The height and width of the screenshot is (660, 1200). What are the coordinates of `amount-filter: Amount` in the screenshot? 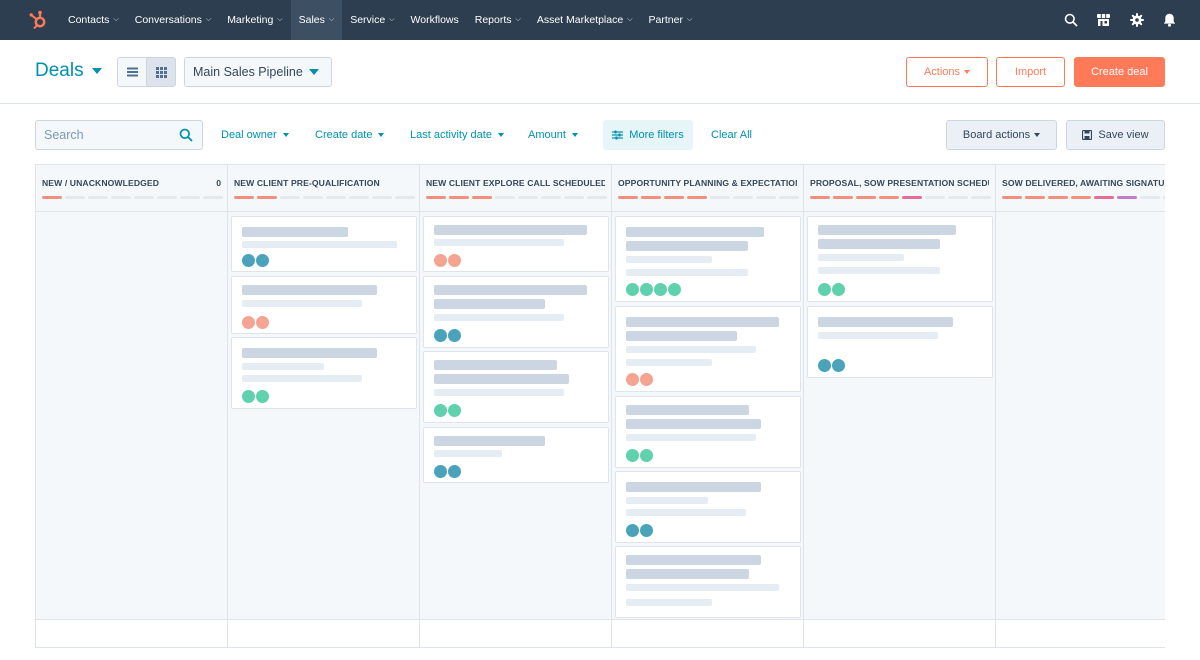 It's located at (553, 135).